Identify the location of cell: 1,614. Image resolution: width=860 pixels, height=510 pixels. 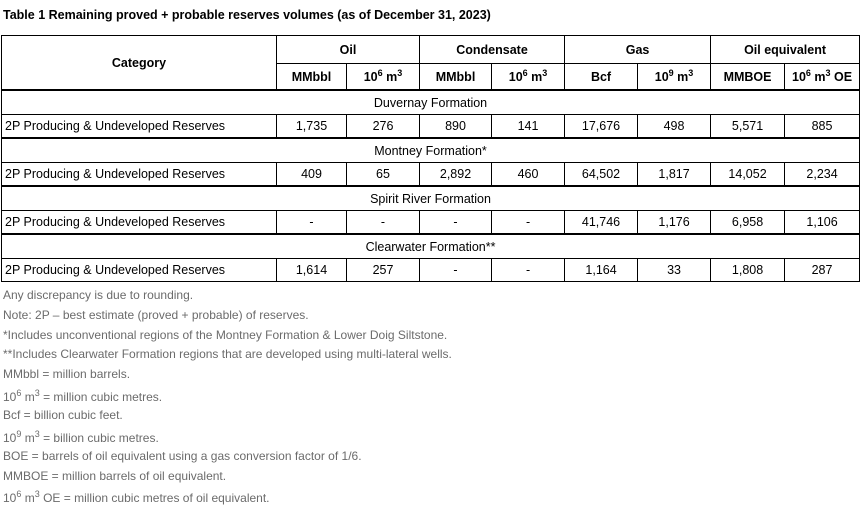
(311, 270).